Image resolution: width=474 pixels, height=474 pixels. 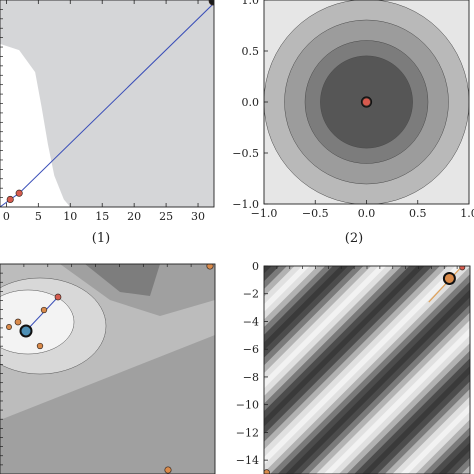 I want to click on panel-1-x-tick-label-5: 25, so click(x=166, y=216).